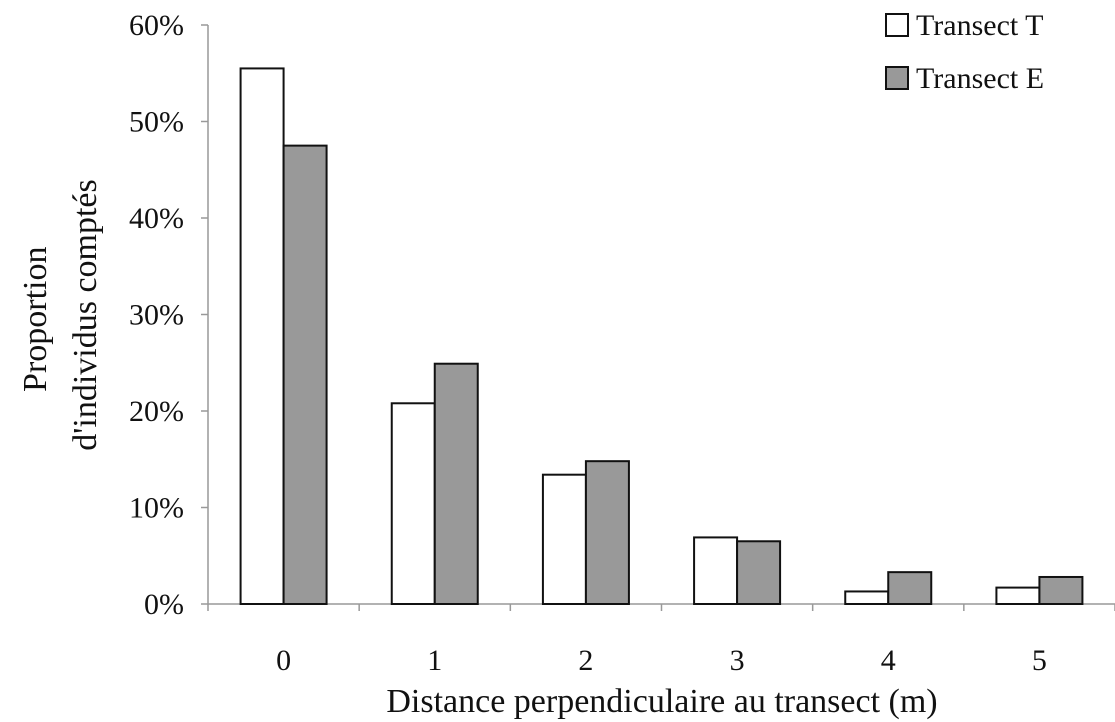 Image resolution: width=1115 pixels, height=722 pixels. I want to click on x-tick-label: 1, so click(434, 660).